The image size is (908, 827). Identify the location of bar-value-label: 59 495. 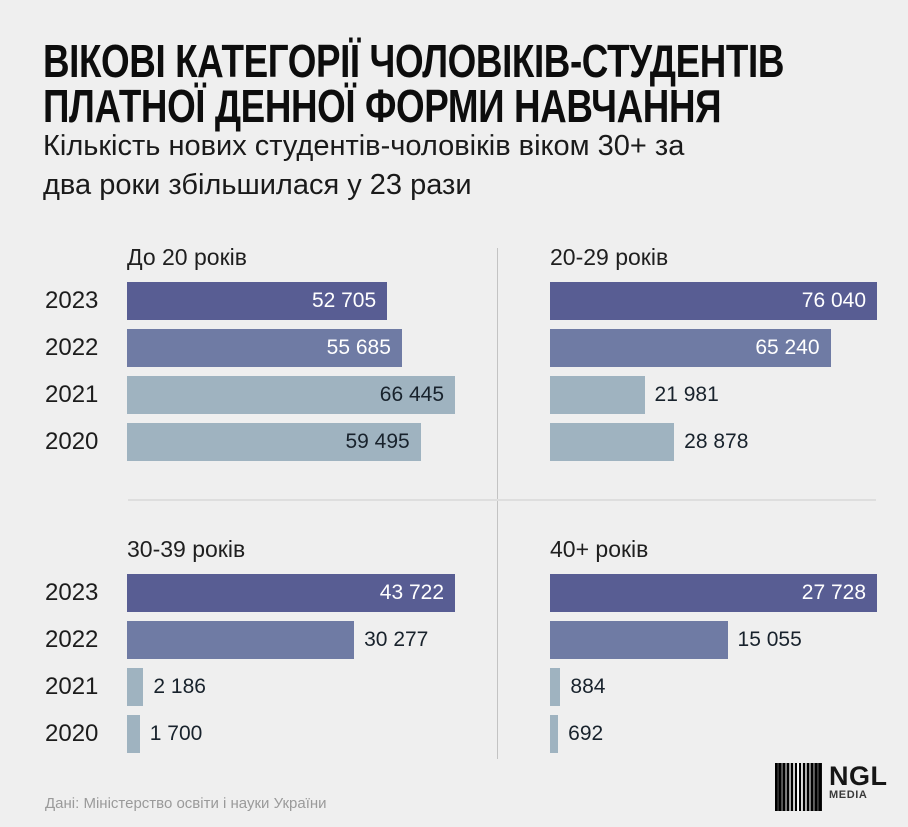
(377, 441).